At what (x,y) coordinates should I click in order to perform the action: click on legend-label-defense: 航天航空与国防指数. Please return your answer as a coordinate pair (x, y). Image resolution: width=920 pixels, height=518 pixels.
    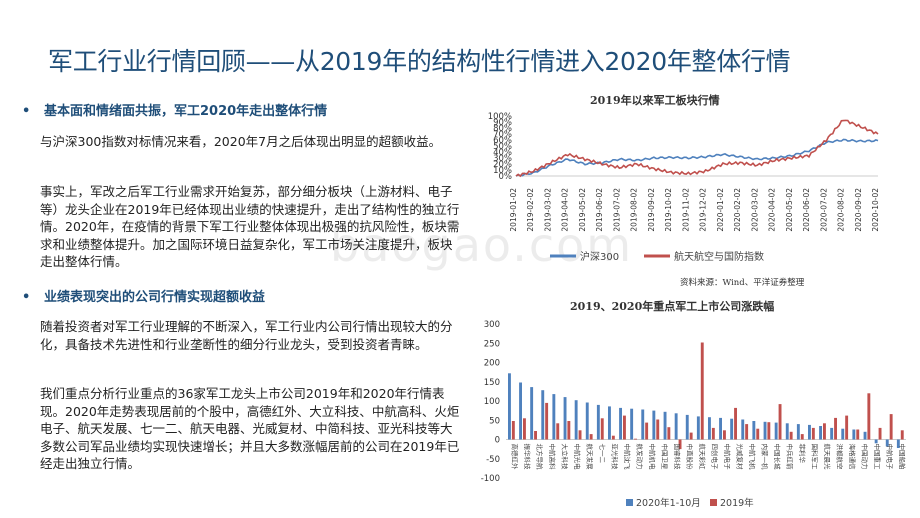
    Looking at the image, I should click on (719, 256).